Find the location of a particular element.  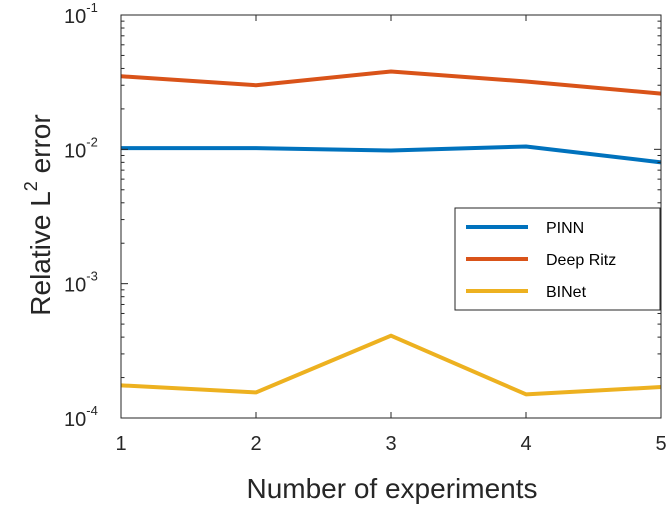

x-tick-label: 2 is located at coordinates (255, 444).